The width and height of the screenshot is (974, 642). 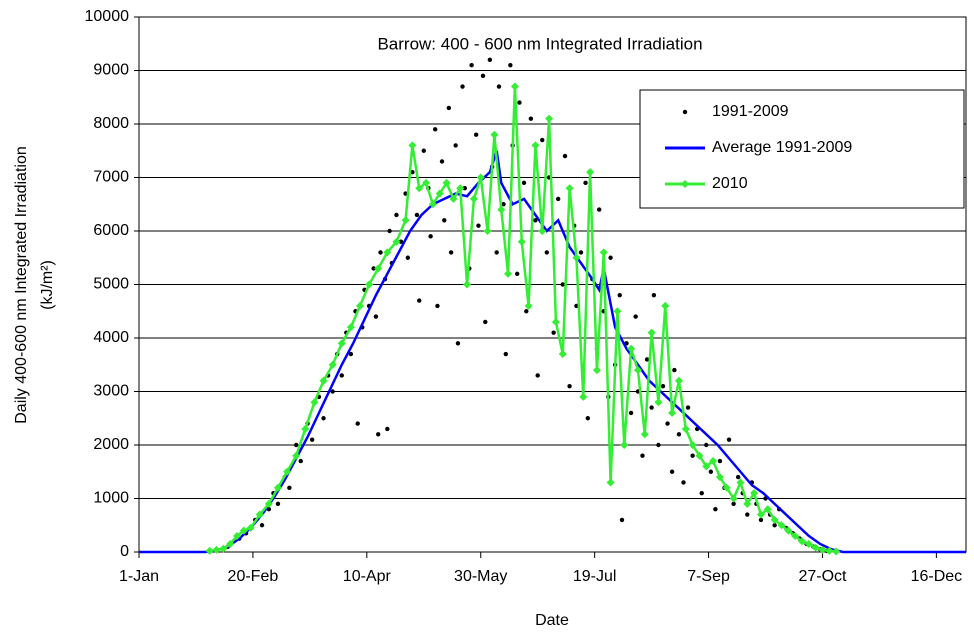 I want to click on y-tick-label: 3000, so click(x=111, y=391).